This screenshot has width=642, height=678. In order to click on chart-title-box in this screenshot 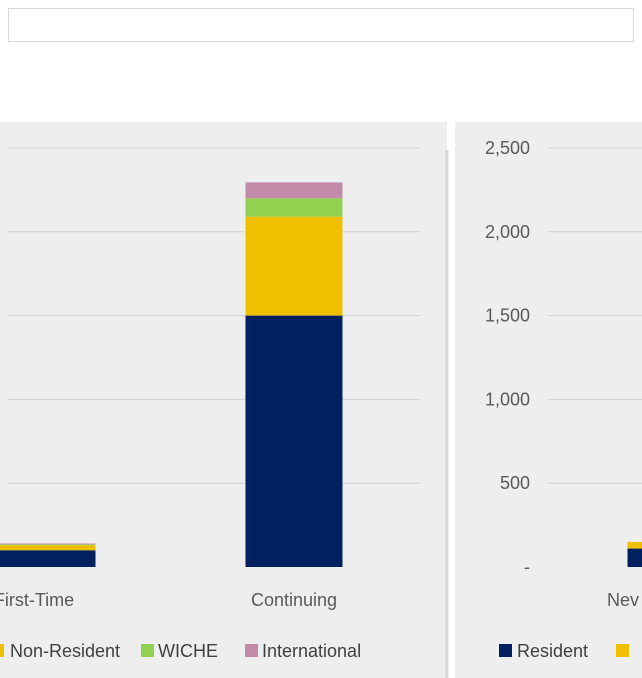, I will do `click(321, 25)`.